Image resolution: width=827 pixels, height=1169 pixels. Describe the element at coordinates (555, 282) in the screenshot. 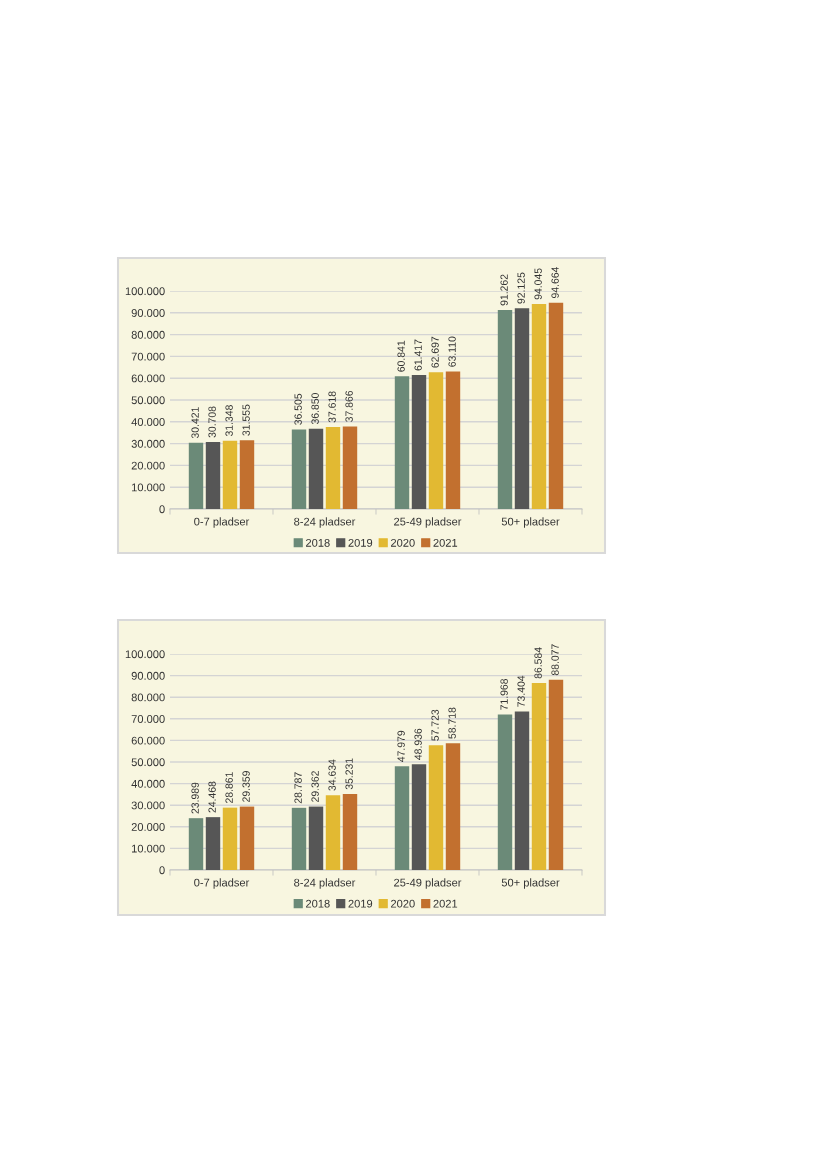

I see `data-label: 94.664` at that location.